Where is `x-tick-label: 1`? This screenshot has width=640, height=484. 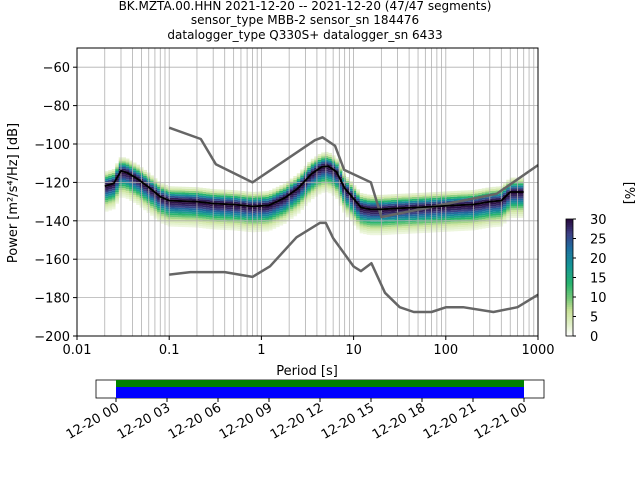
x-tick-label: 1 is located at coordinates (261, 350).